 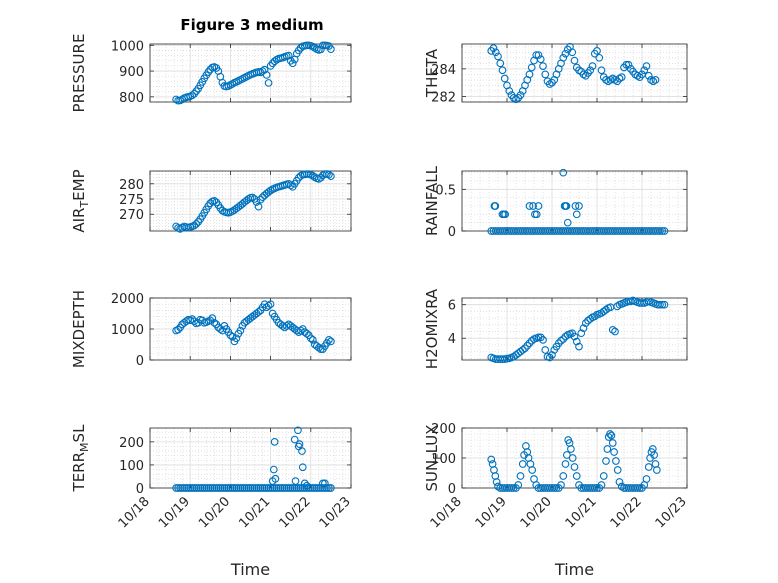 What do you see at coordinates (432, 200) in the screenshot?
I see `y-axis-label: RAINFALL` at bounding box center [432, 200].